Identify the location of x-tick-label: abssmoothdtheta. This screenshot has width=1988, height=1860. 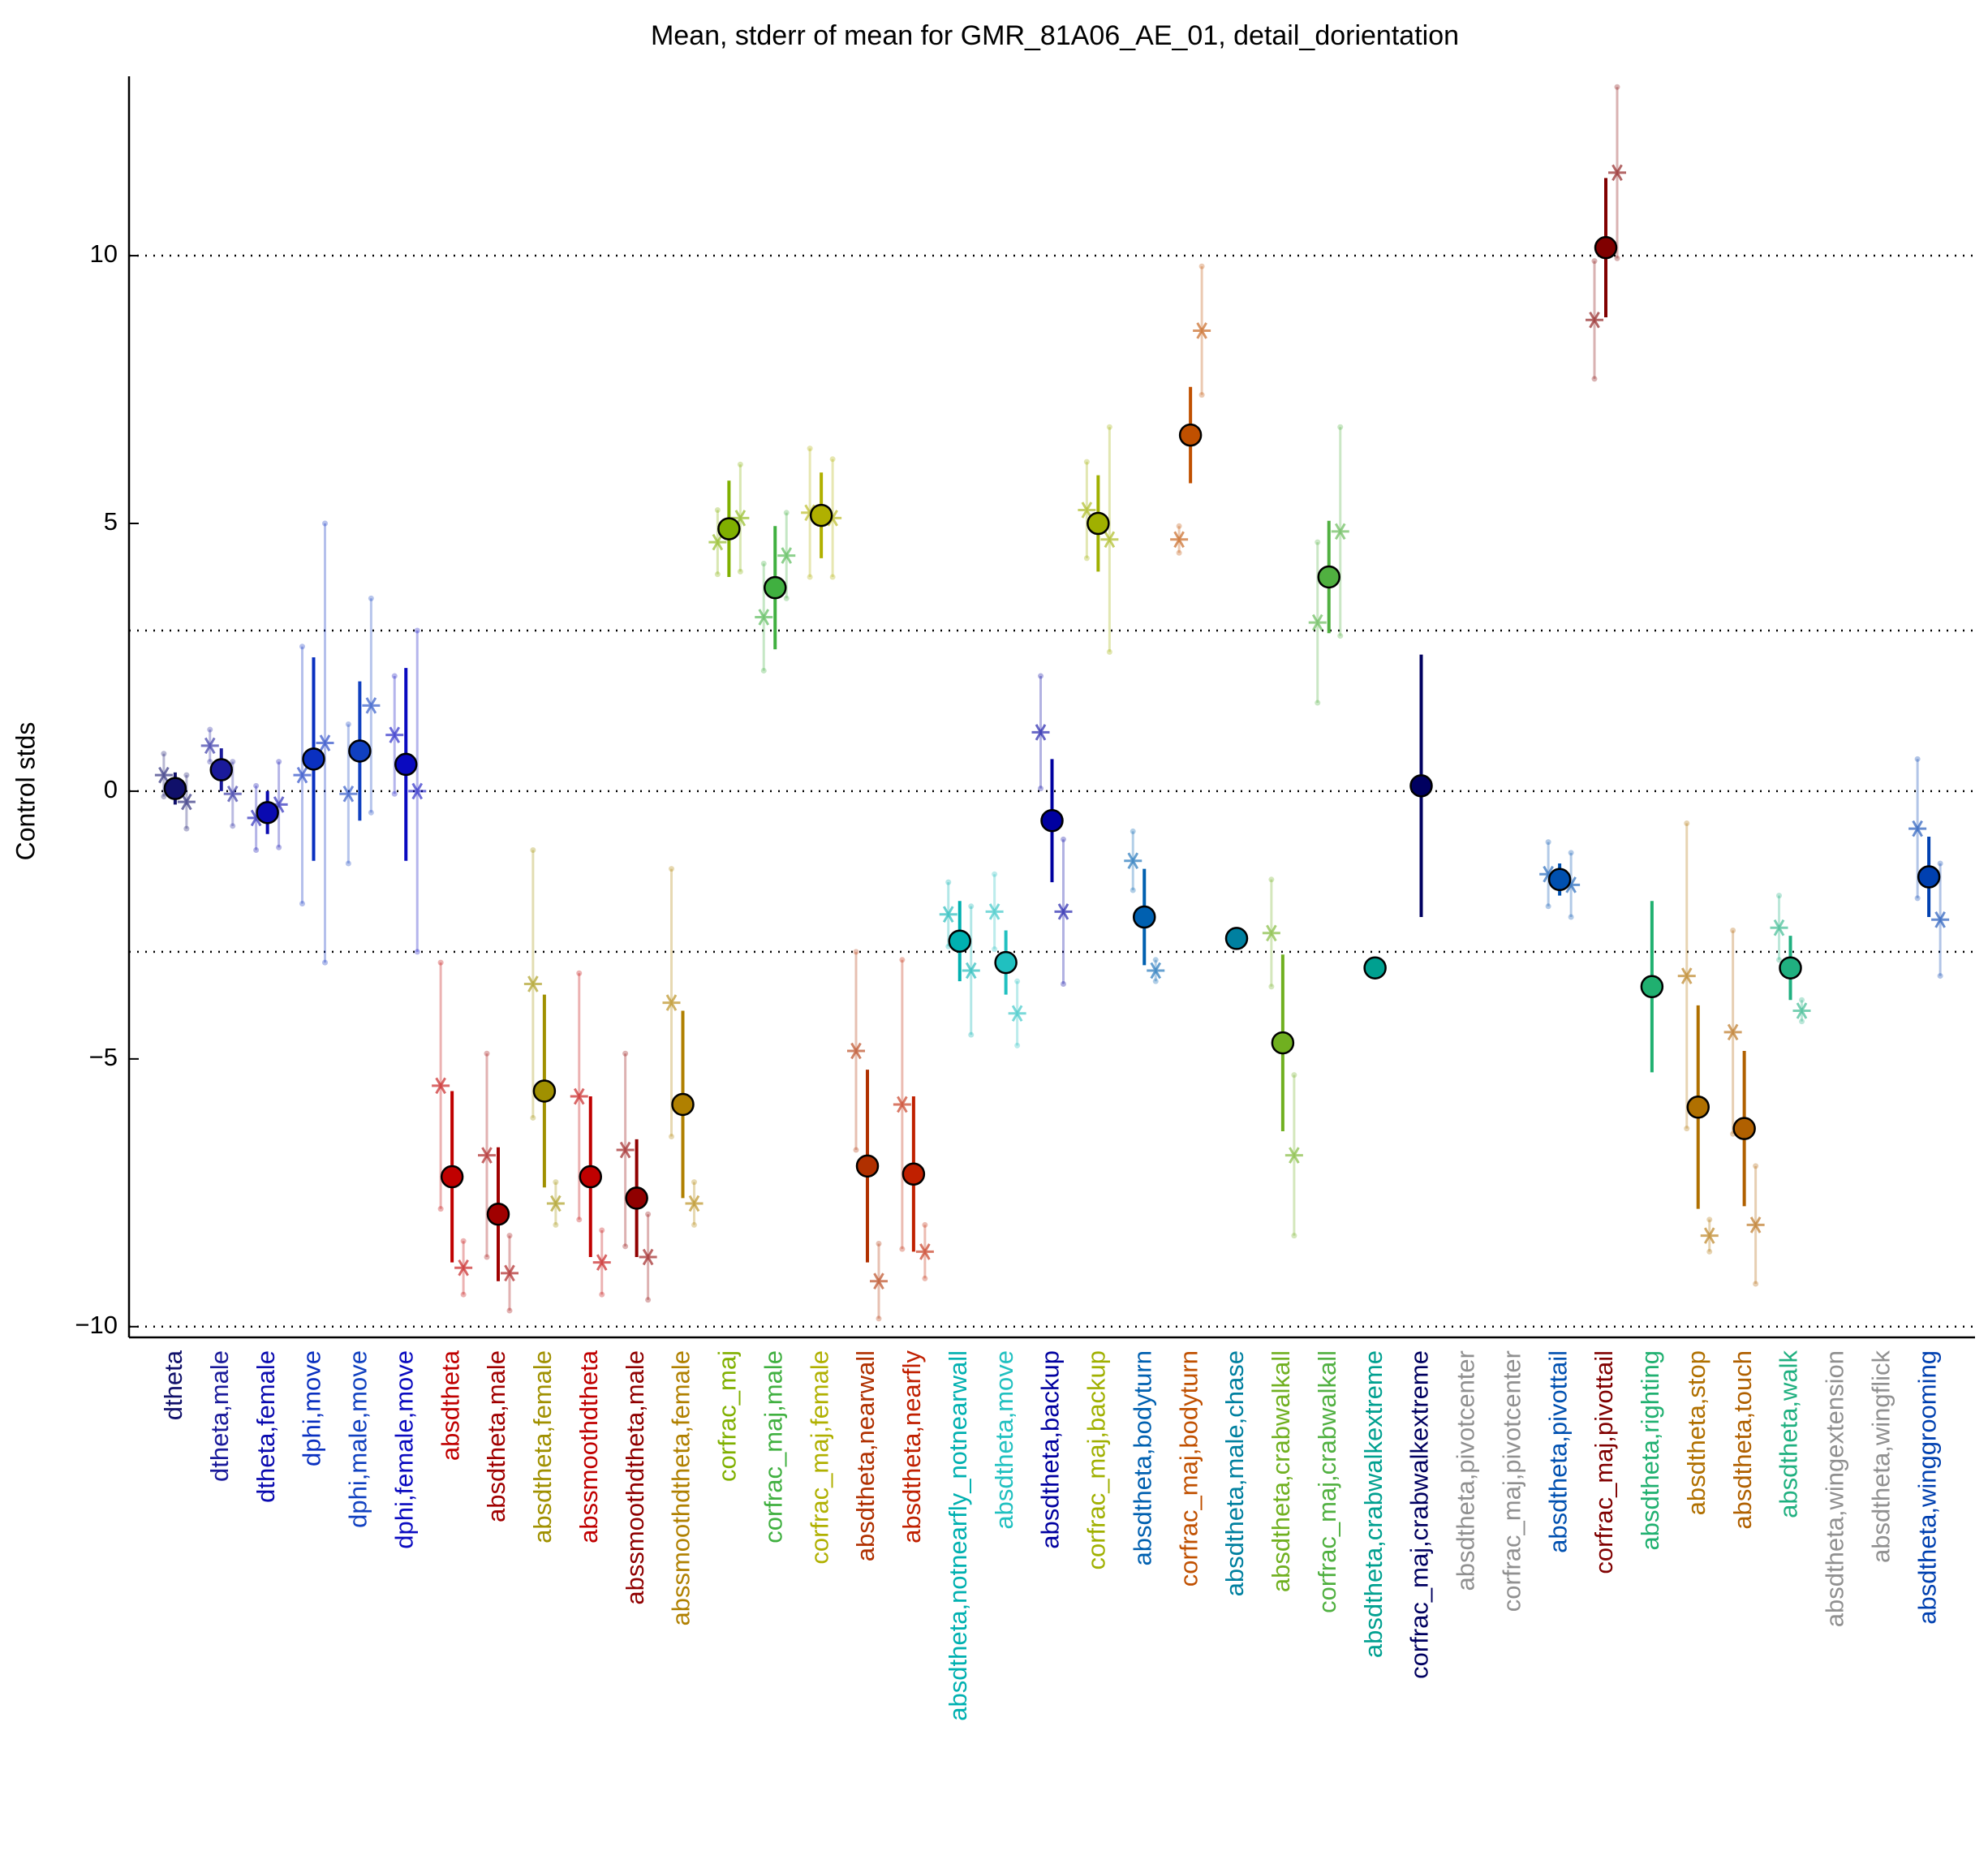
(588, 1447).